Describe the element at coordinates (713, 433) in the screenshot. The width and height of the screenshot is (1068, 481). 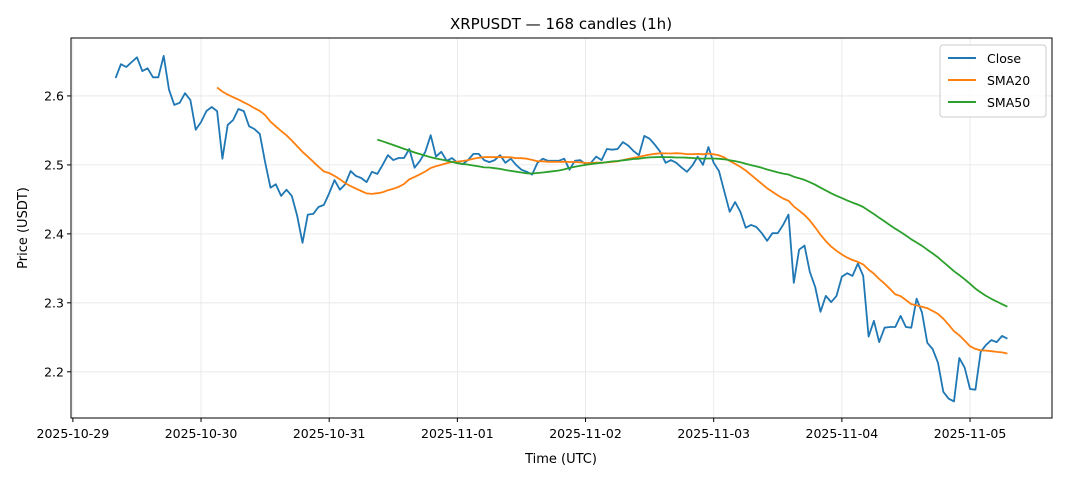
I see `x-tick-label: 2025-11-03` at that location.